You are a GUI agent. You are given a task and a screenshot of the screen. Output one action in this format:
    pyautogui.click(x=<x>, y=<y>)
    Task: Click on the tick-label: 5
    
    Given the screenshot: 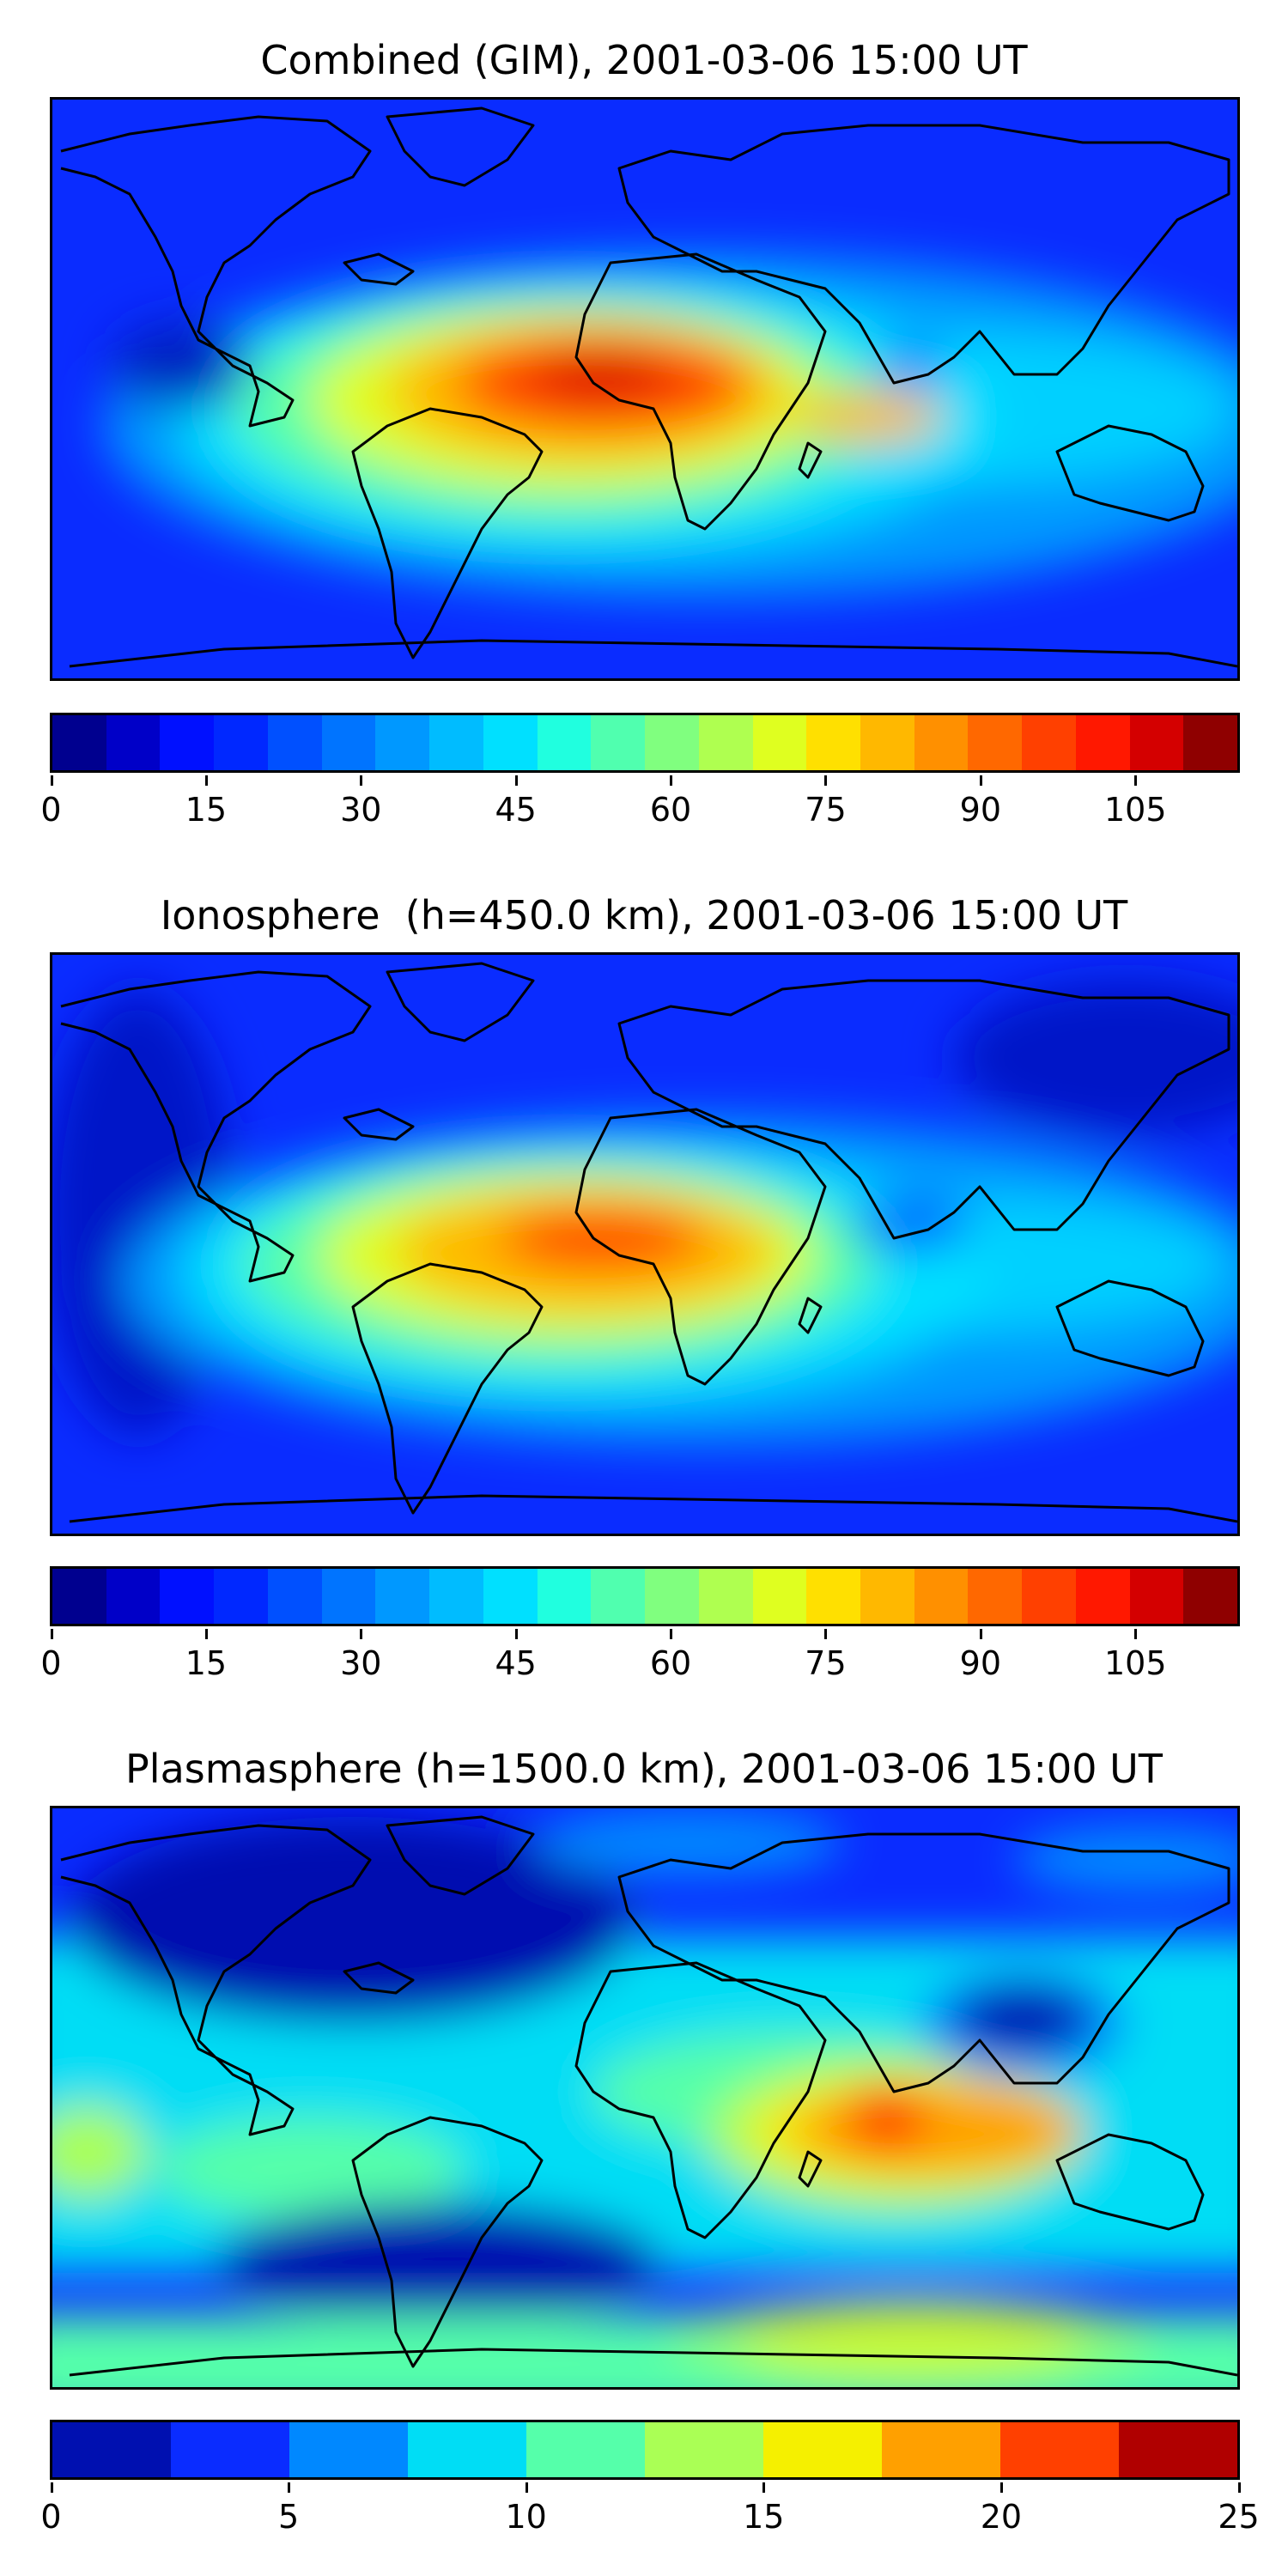 What is the action you would take?
    pyautogui.click(x=289, y=2517)
    